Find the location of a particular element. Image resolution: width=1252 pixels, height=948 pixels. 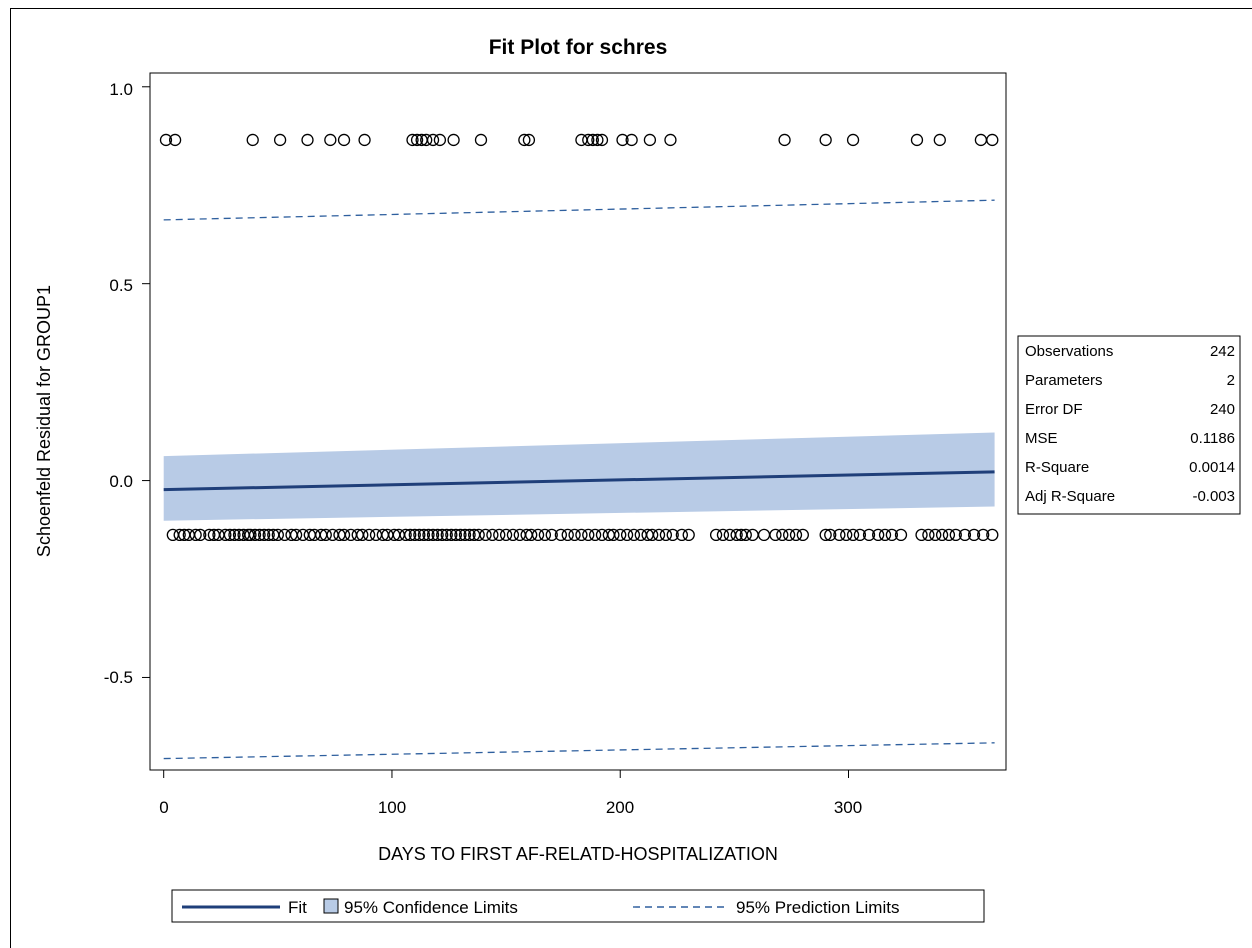

y-tick-label: 1.0 is located at coordinates (121, 89).